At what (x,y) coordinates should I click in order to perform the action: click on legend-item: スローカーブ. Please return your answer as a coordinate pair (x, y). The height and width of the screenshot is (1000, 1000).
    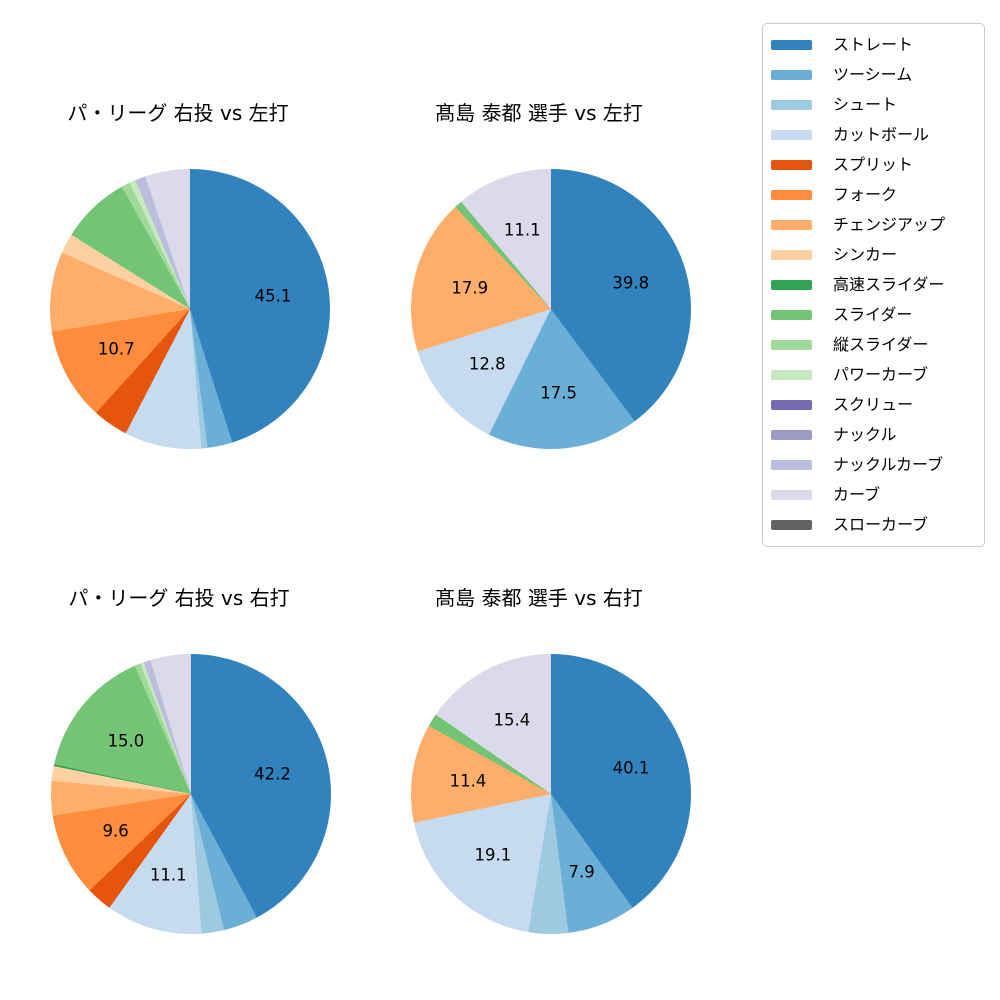
    Looking at the image, I should click on (873, 525).